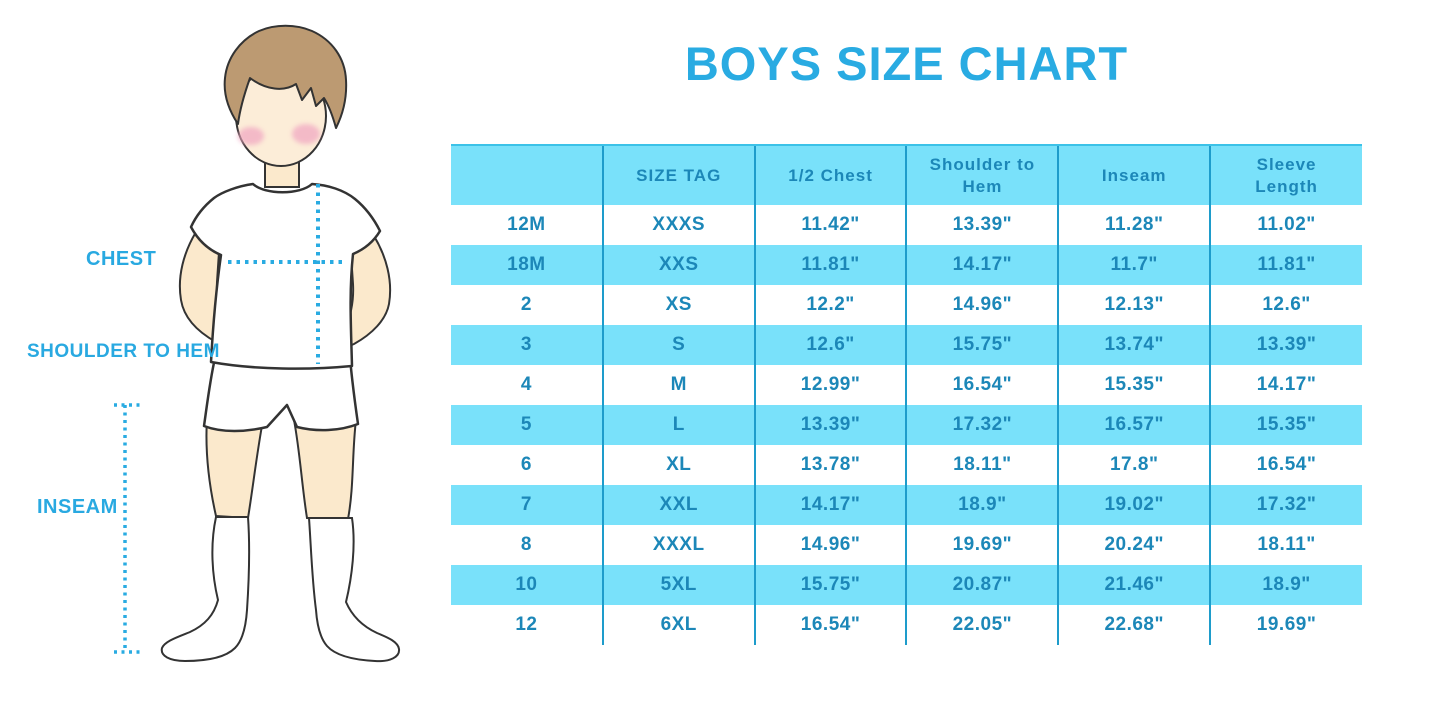  What do you see at coordinates (527, 265) in the screenshot?
I see `cell: 18M` at bounding box center [527, 265].